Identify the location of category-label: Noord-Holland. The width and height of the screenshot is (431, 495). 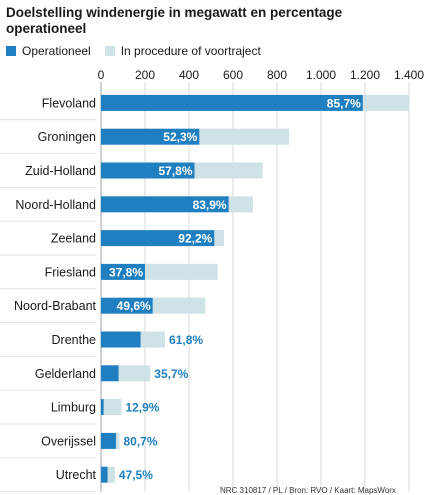
(55, 205).